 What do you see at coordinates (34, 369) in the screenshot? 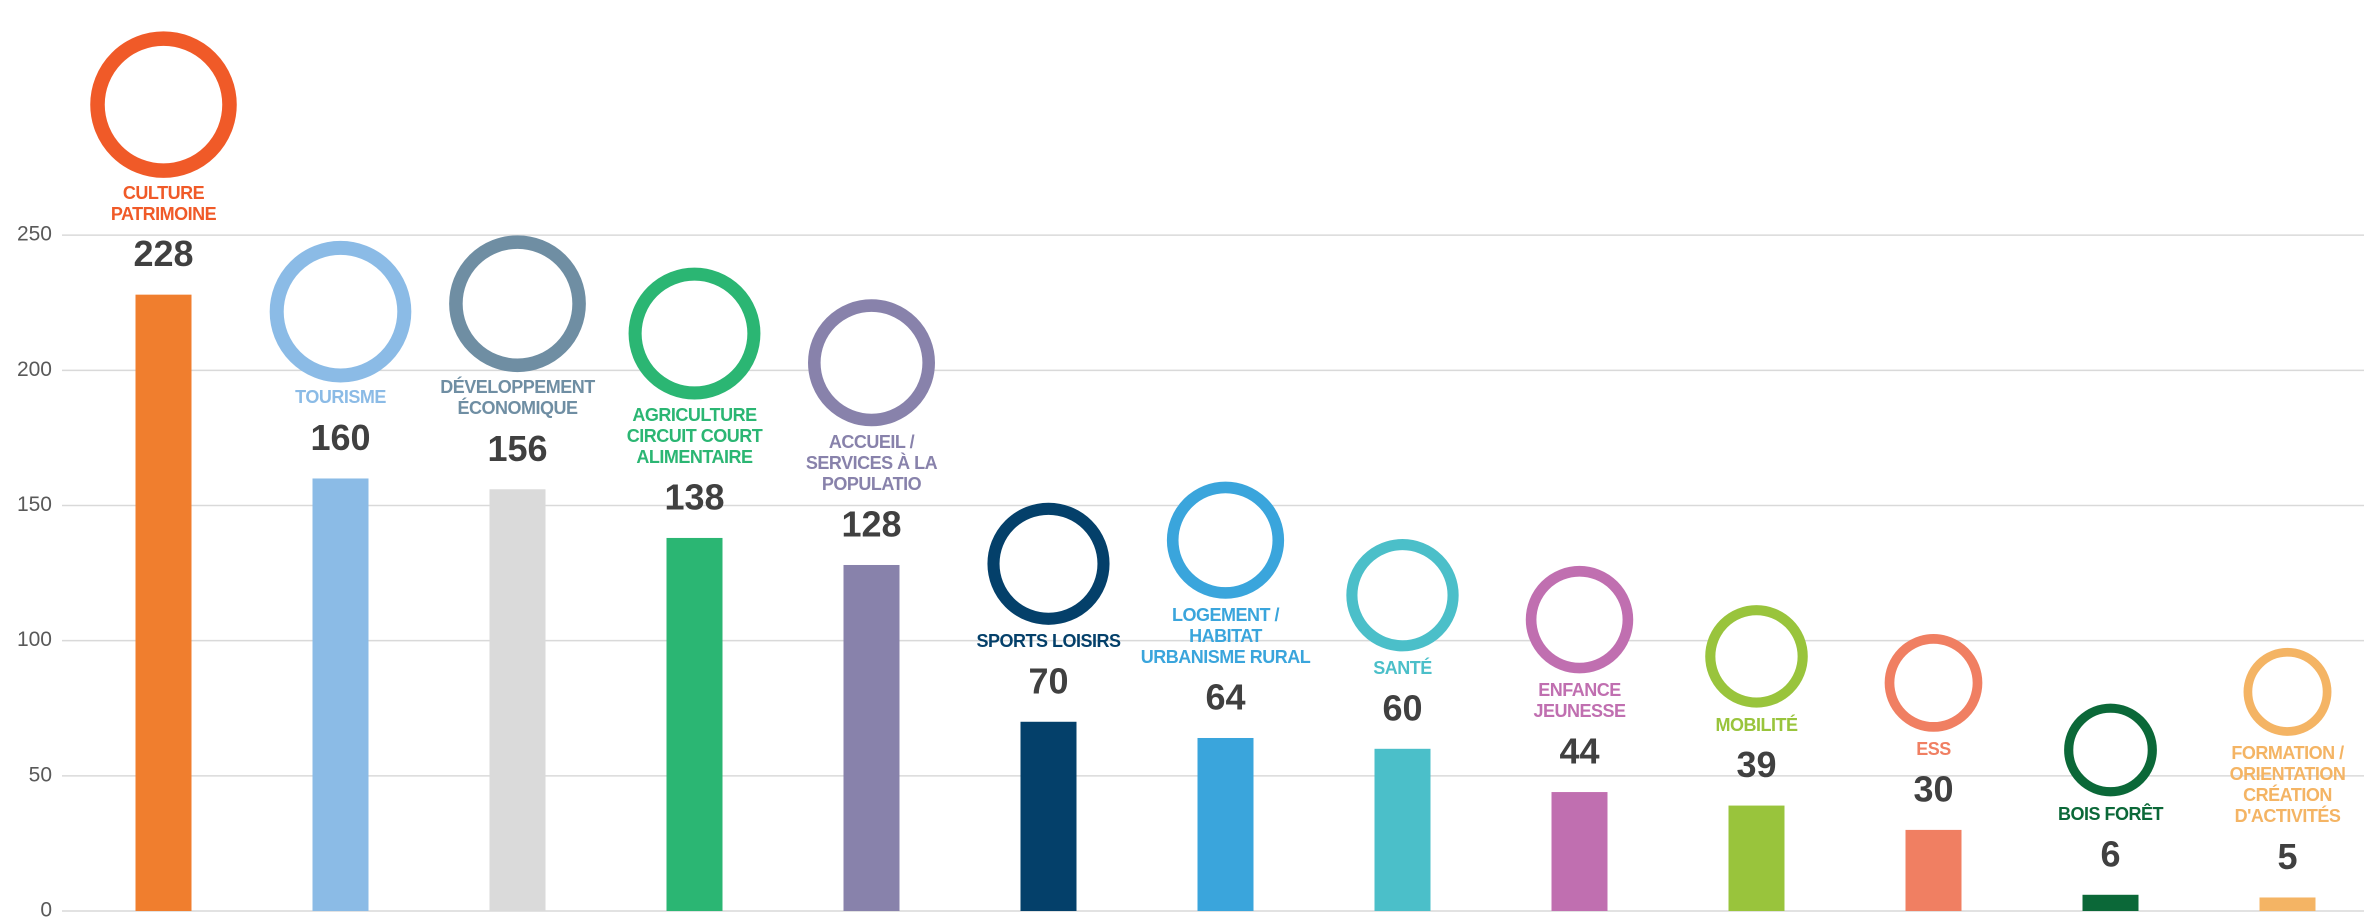
I see `y-tick-label: 200` at bounding box center [34, 369].